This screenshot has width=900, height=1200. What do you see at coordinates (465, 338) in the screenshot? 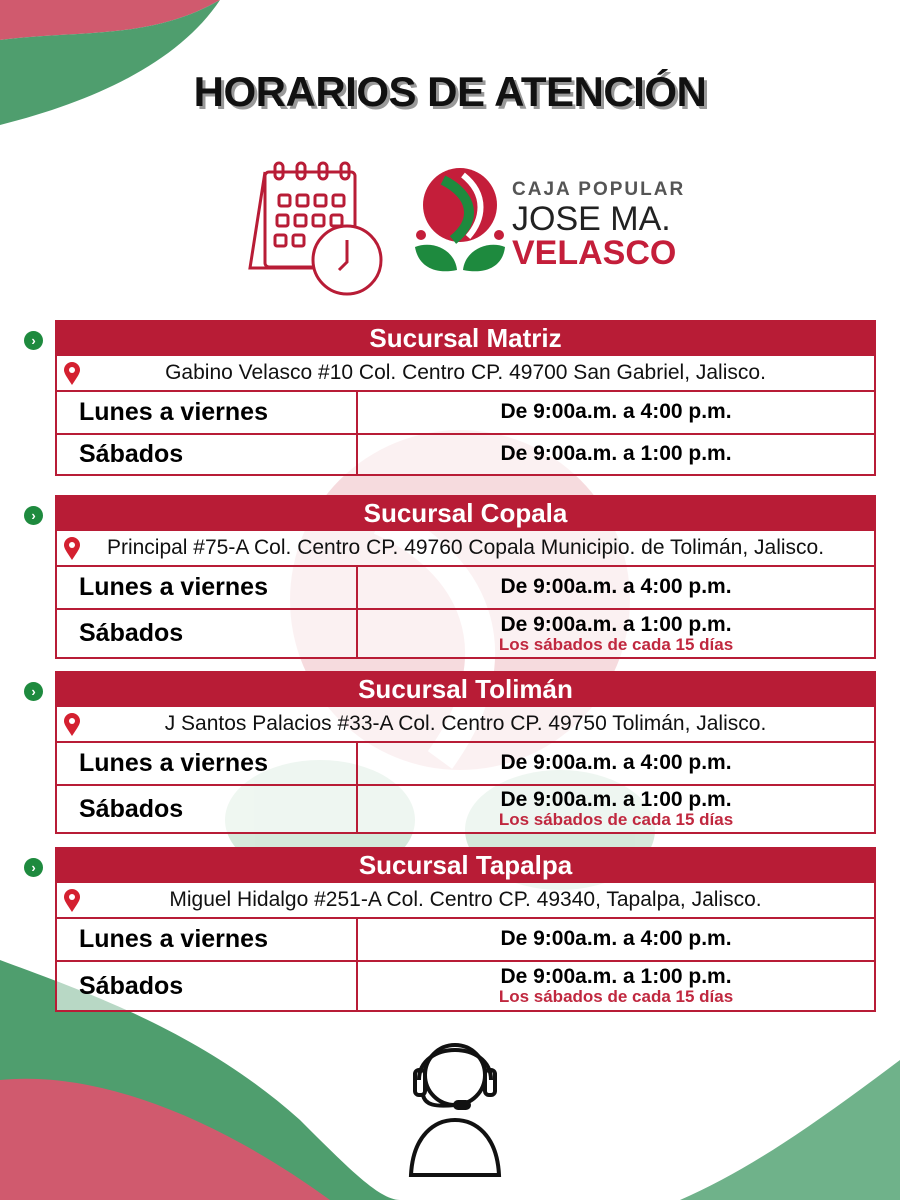
I see `branch-name: Sucursal Matriz` at bounding box center [465, 338].